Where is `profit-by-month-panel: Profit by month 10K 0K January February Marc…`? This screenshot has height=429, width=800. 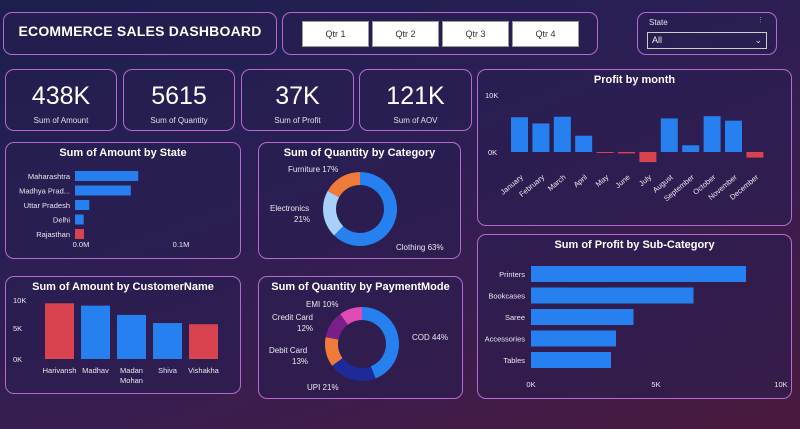
profit-by-month-panel: Profit by month 10K 0K January February Marc… is located at coordinates (634, 147).